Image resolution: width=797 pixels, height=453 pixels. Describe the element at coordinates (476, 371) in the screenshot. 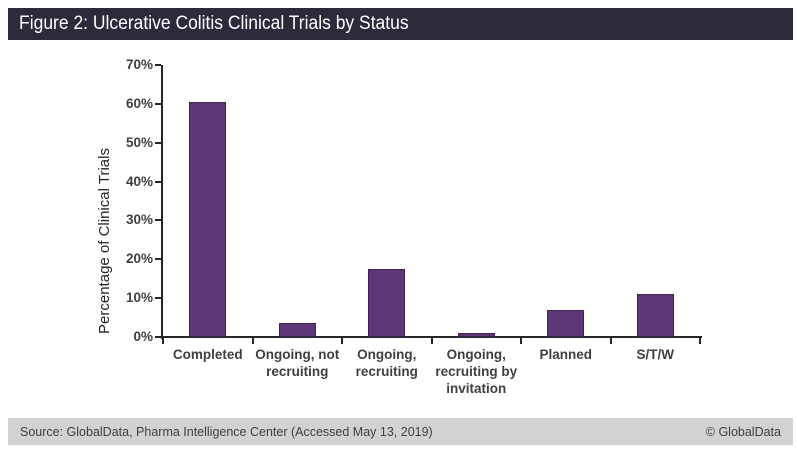

I see `category-label: Ongoing, recruiting by invitation` at that location.